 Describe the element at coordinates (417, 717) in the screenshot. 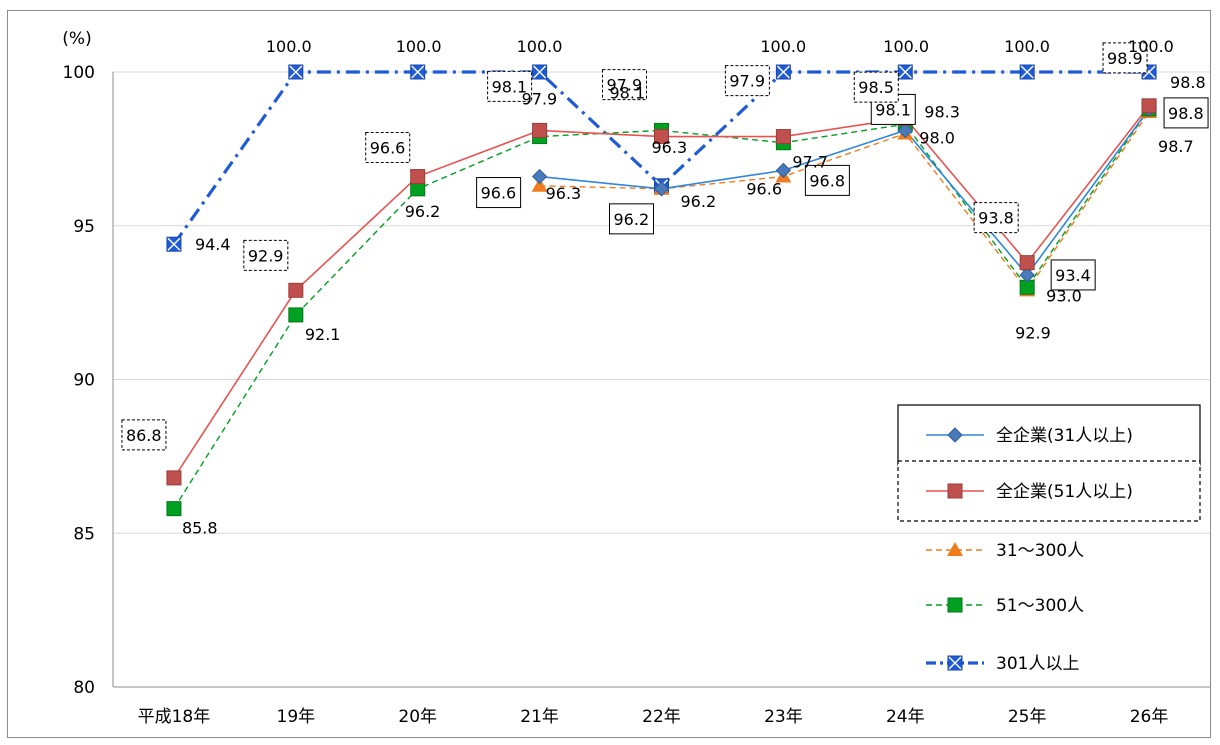

I see `x-tick-label: 20年` at that location.